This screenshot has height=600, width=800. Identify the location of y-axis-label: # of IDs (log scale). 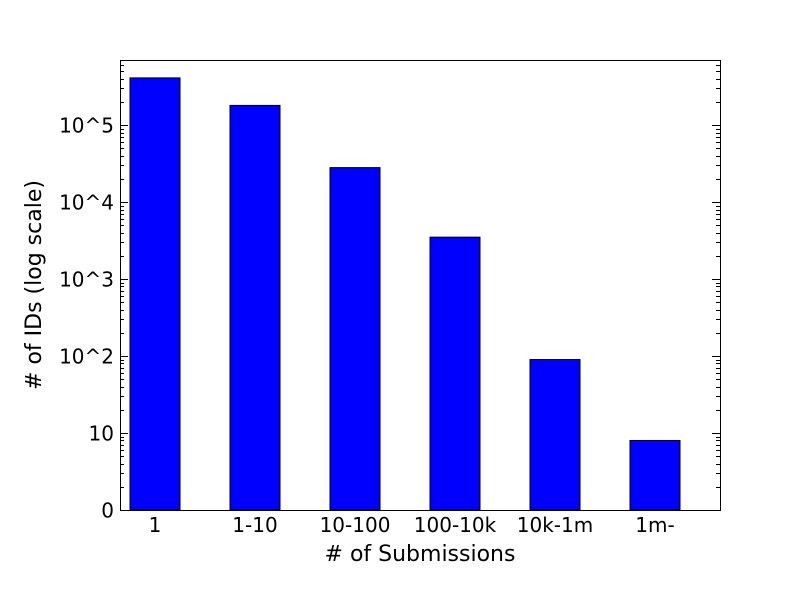
(34, 285).